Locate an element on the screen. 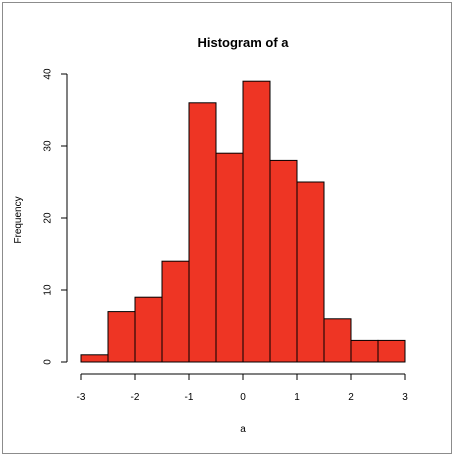  chart-title: Histogram of a is located at coordinates (243, 42).